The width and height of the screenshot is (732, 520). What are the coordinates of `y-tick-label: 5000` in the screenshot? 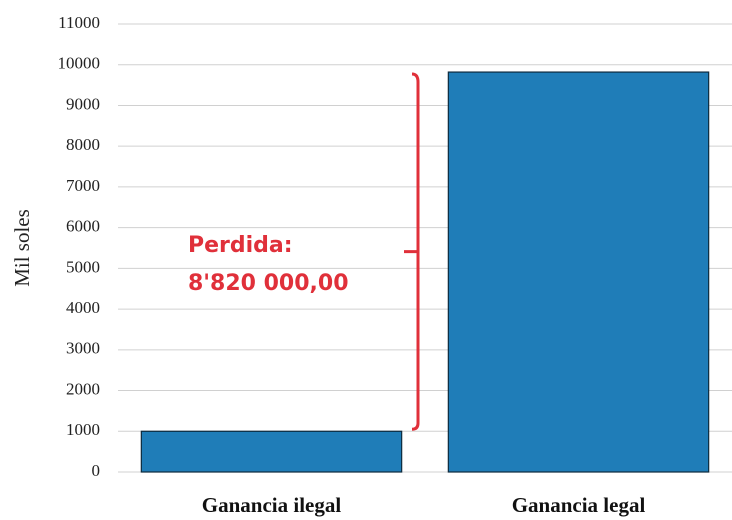 It's located at (83, 266).